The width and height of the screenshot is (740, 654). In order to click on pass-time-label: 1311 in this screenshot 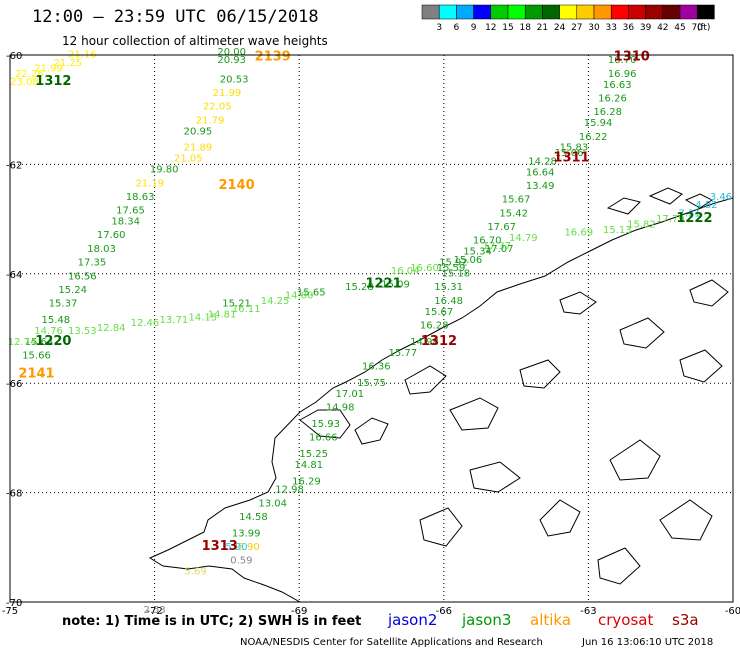, I will do `click(571, 158)`.